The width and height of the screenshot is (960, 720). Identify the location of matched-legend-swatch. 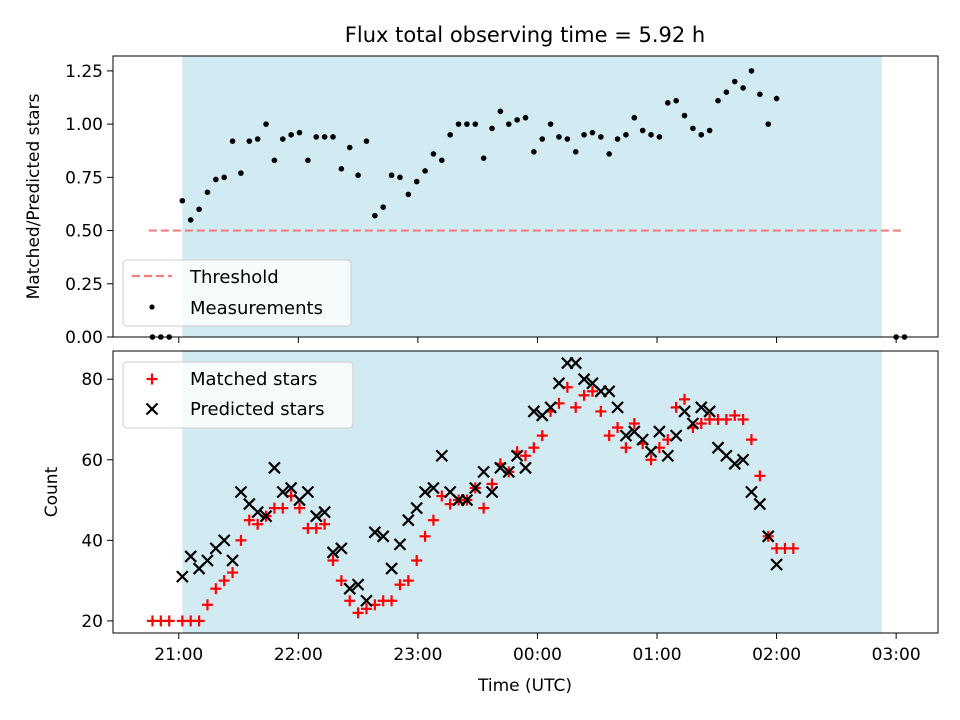
(152, 379).